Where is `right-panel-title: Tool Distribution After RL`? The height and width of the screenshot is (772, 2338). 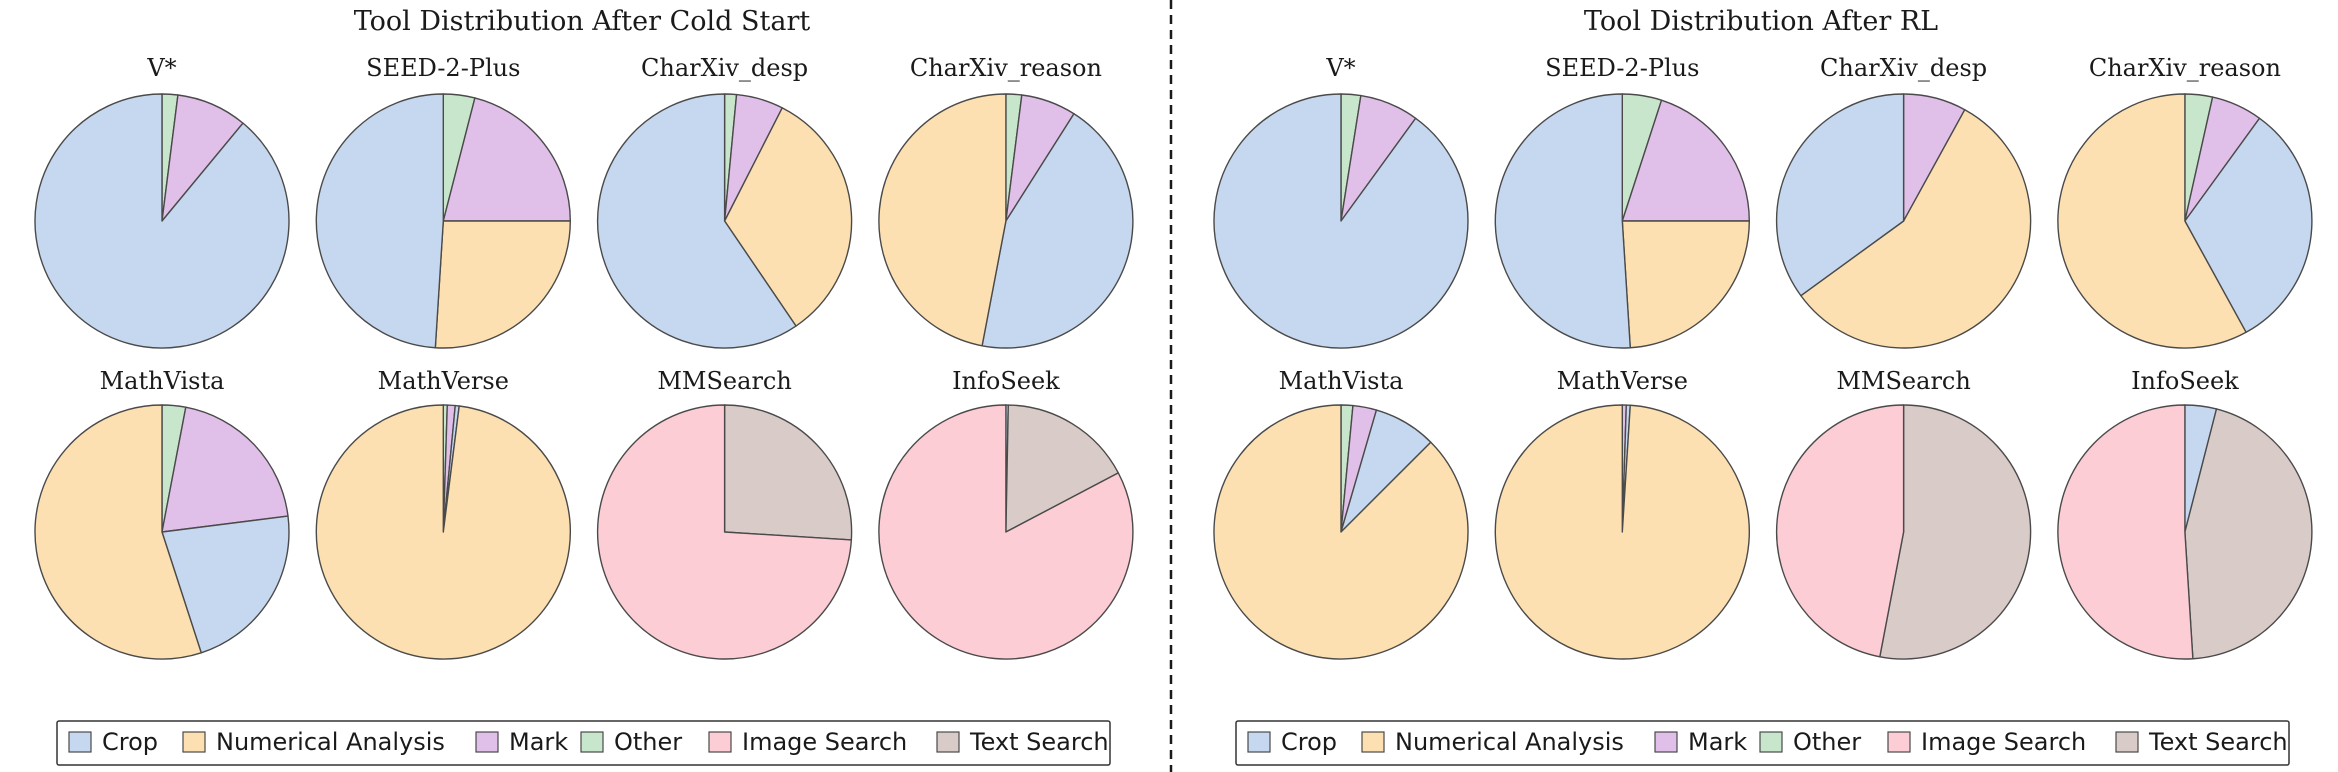 right-panel-title: Tool Distribution After RL is located at coordinates (1761, 21).